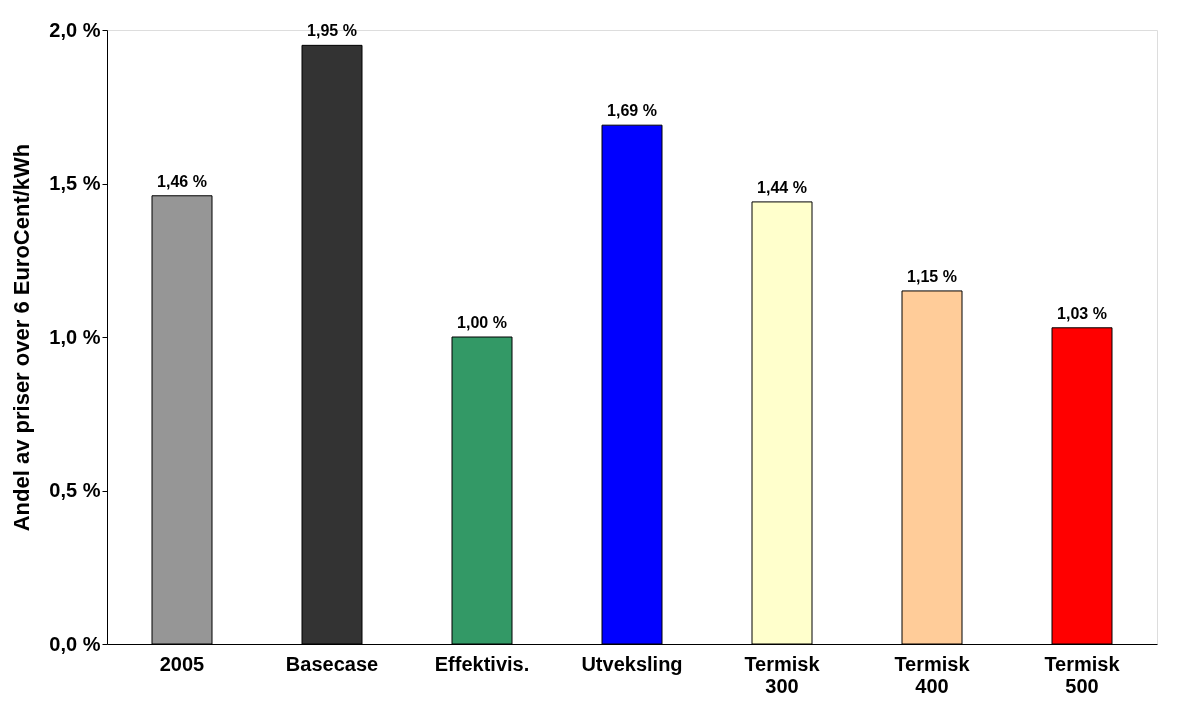 This screenshot has width=1177, height=716. I want to click on data-label: 1,95 %, so click(332, 31).